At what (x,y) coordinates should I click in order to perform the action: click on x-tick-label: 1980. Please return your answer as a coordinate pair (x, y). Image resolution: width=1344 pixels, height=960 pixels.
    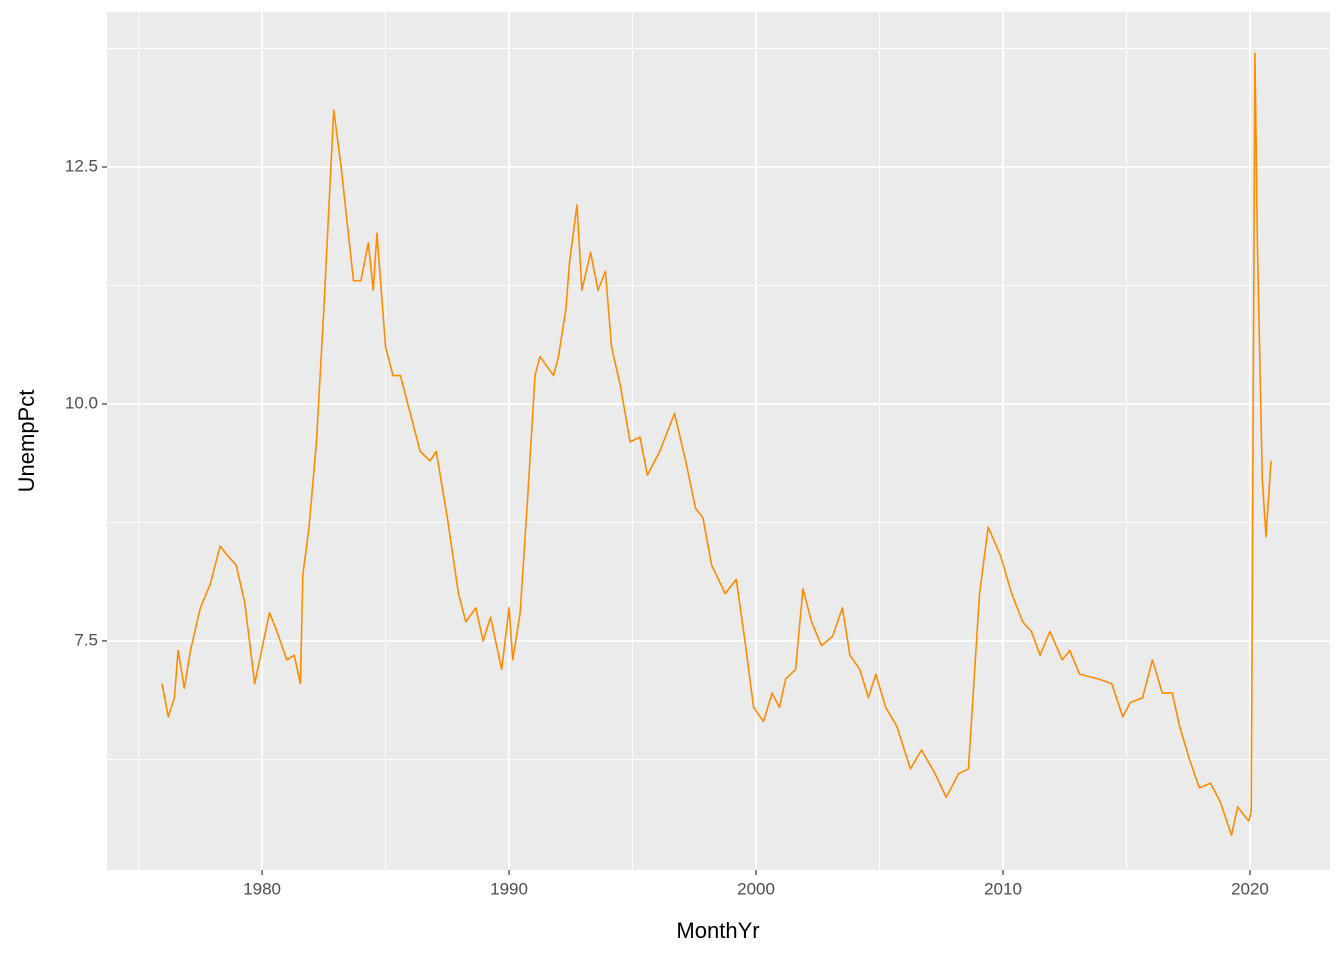
    Looking at the image, I should click on (262, 888).